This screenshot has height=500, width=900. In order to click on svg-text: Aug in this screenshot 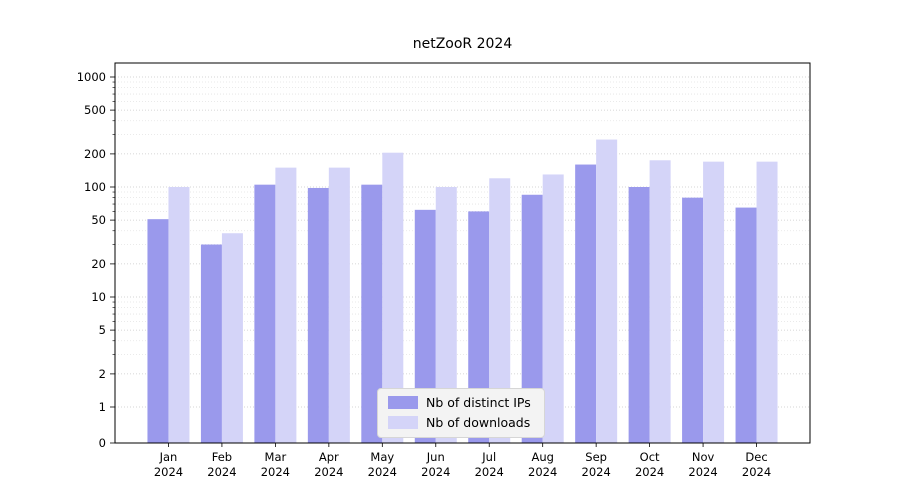, I will do `click(542, 457)`.